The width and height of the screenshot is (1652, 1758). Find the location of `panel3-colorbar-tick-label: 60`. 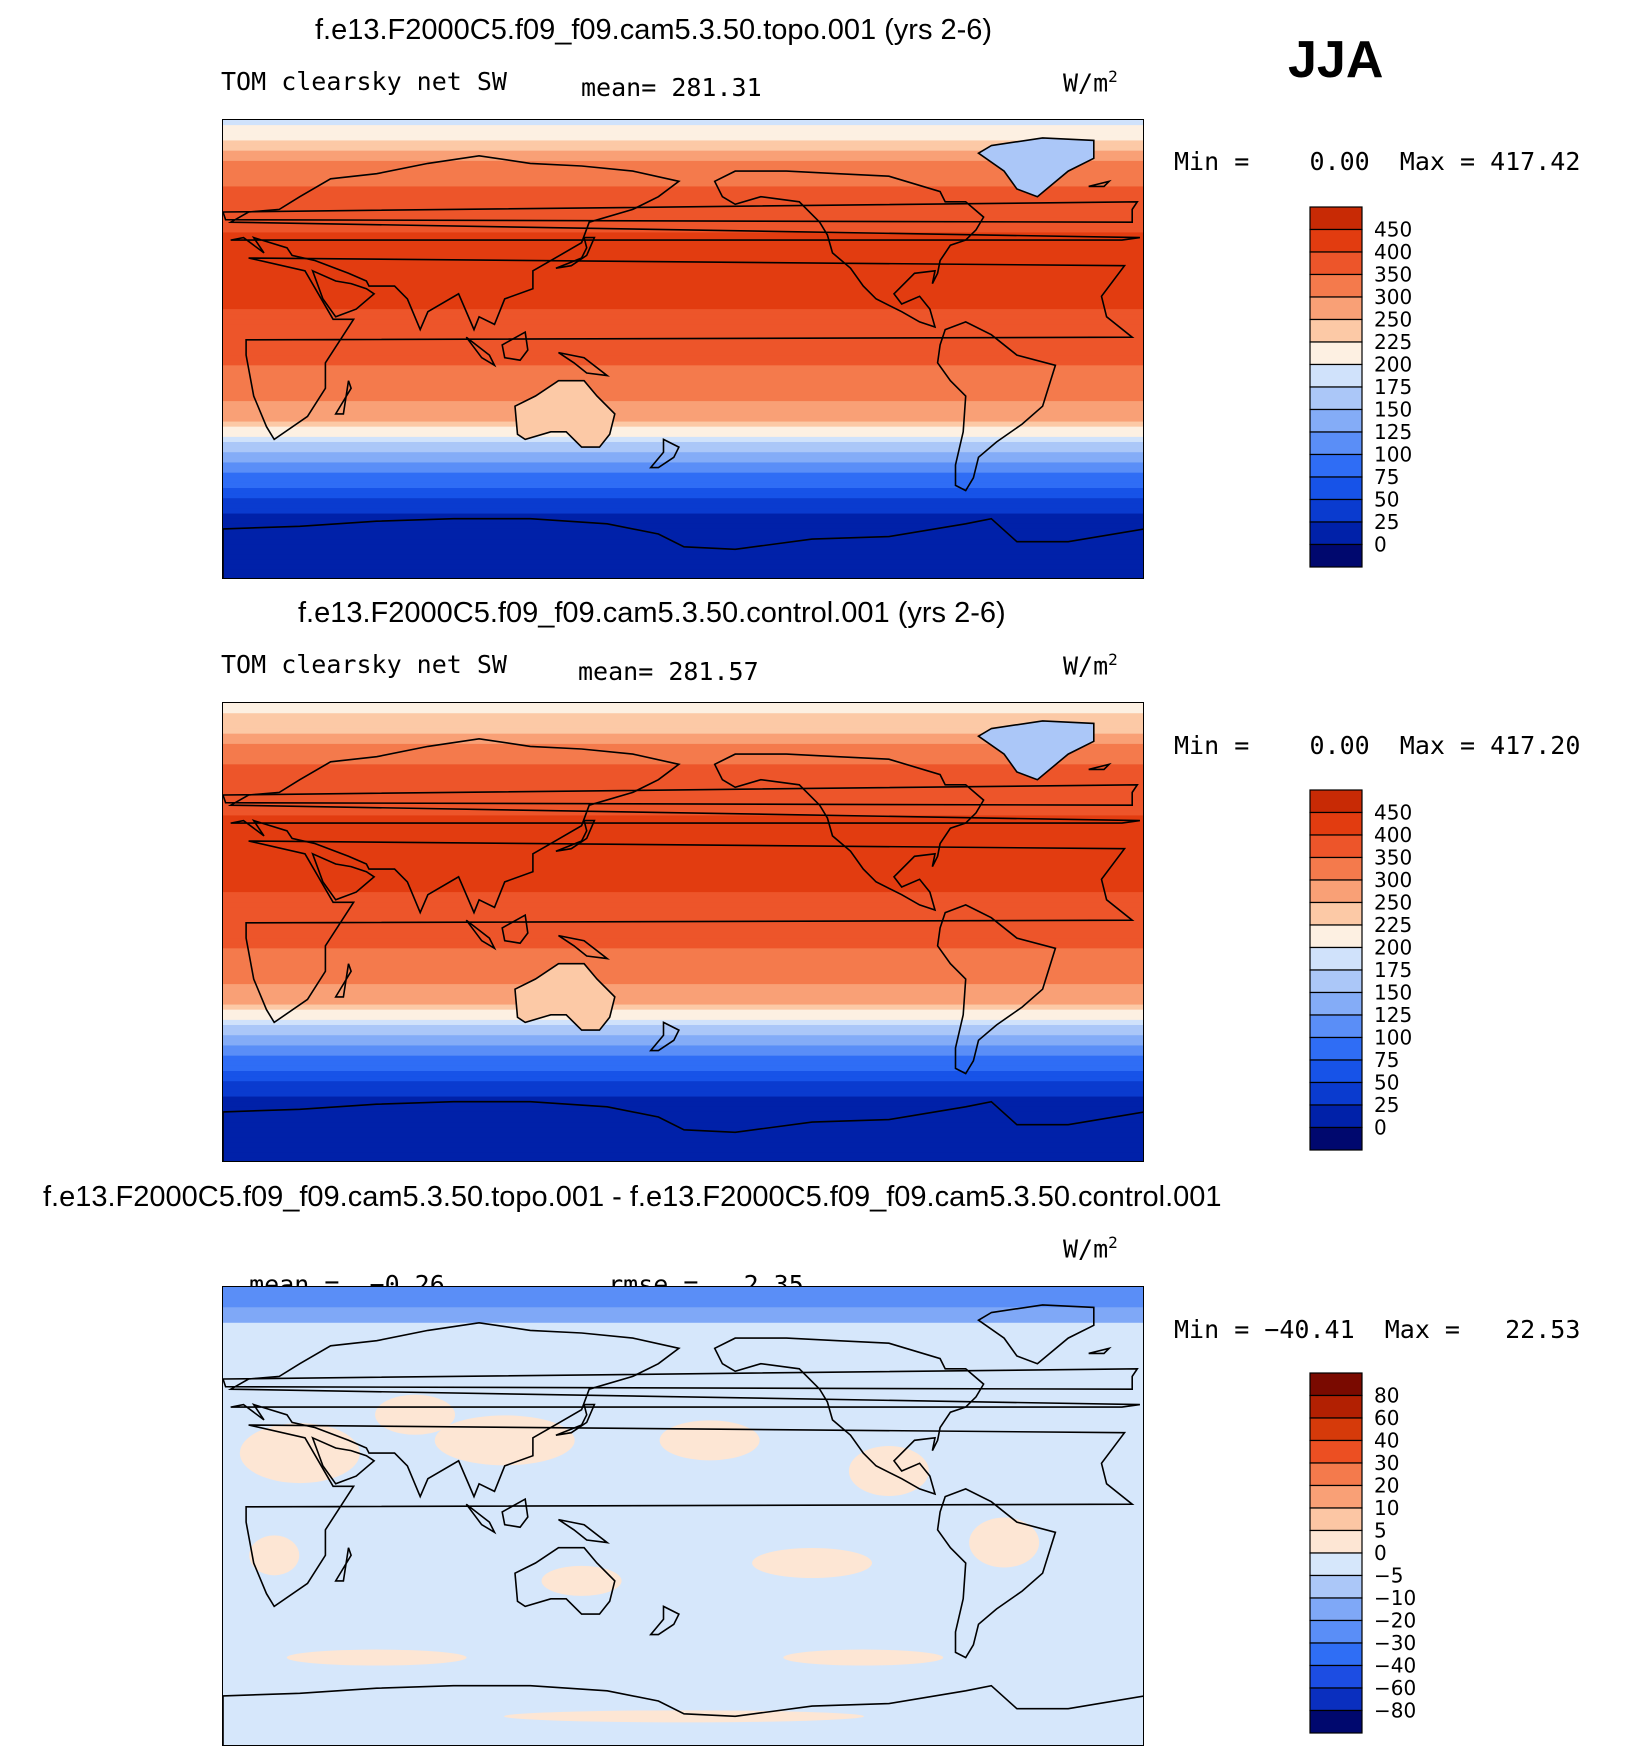

panel3-colorbar-tick-label: 60 is located at coordinates (1386, 1418).